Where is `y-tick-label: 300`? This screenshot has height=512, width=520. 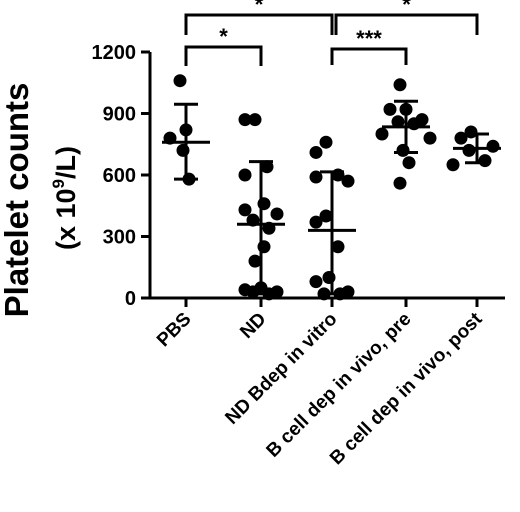 y-tick-label: 300 is located at coordinates (119, 238).